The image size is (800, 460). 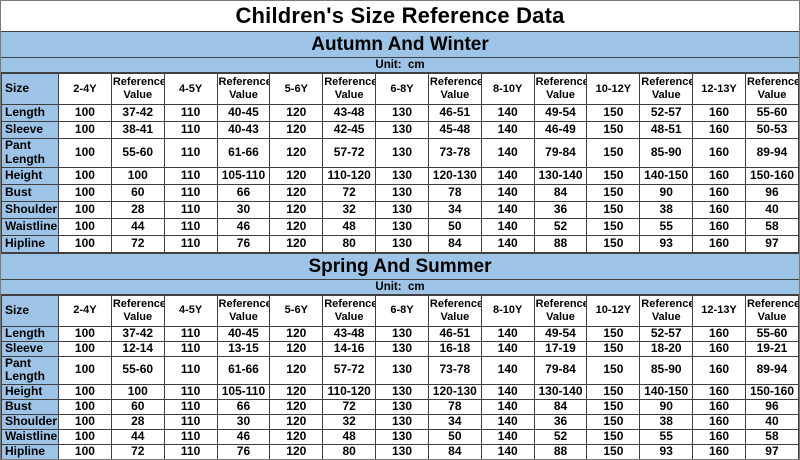 I want to click on cell: 40, so click(x=771, y=422).